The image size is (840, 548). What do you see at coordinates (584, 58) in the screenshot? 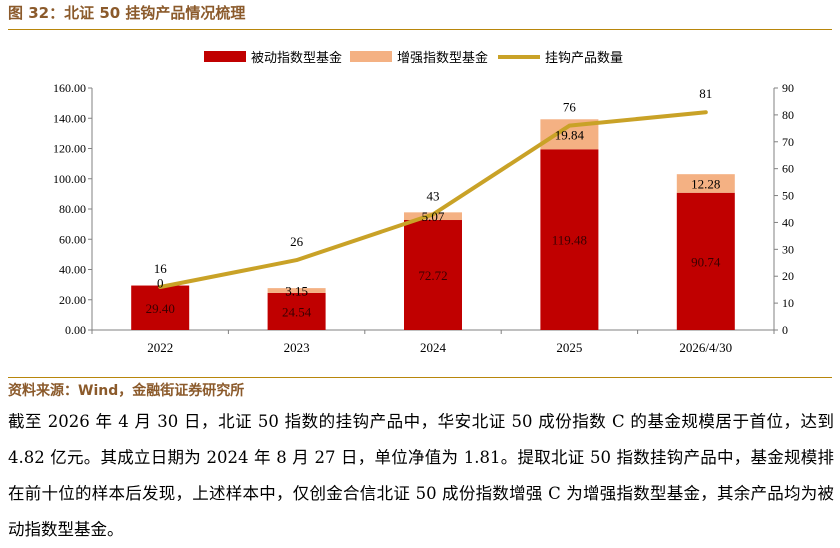
I see `legend-label: 挂钩产品数量` at bounding box center [584, 58].